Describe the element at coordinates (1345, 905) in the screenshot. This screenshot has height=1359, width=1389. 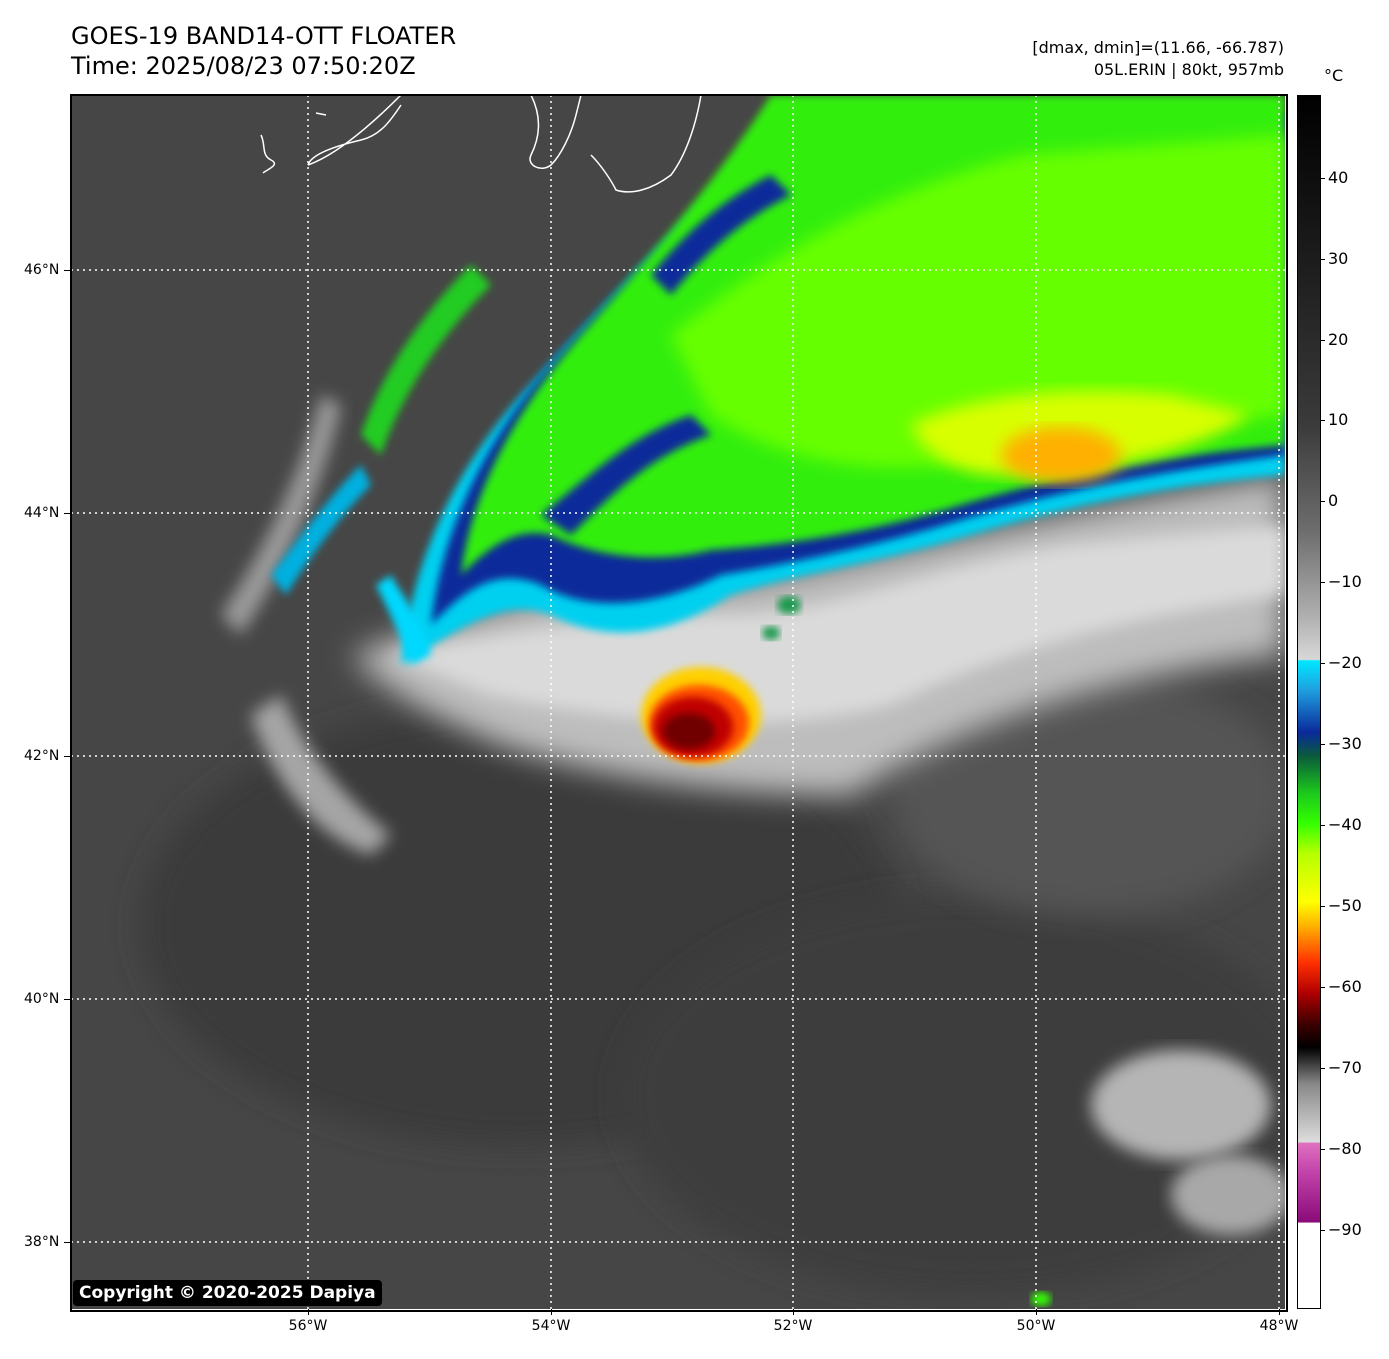
I see `colorbar-tick-label: −50` at that location.